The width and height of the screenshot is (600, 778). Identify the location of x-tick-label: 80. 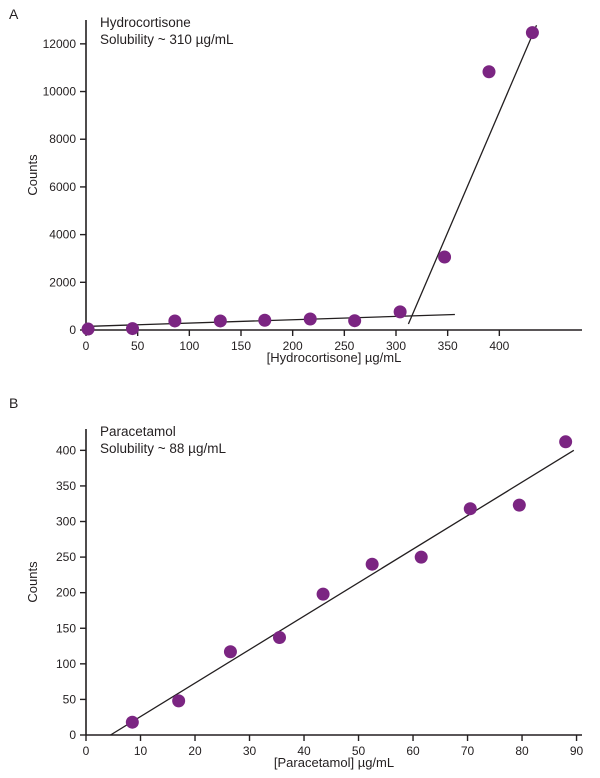
(522, 751).